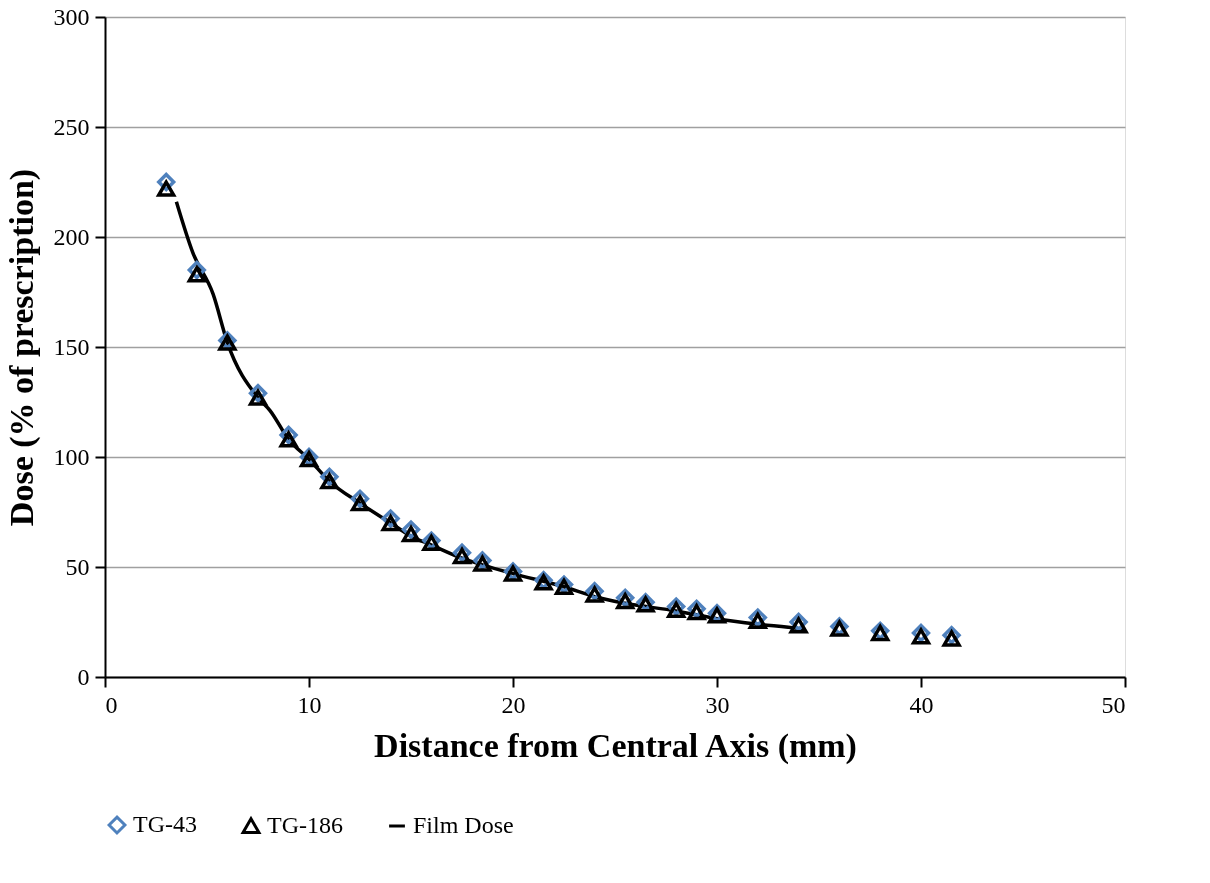 This screenshot has width=1210, height=883. Describe the element at coordinates (615, 745) in the screenshot. I see `x-axis-title: Distance from Central Axis (mm)` at that location.